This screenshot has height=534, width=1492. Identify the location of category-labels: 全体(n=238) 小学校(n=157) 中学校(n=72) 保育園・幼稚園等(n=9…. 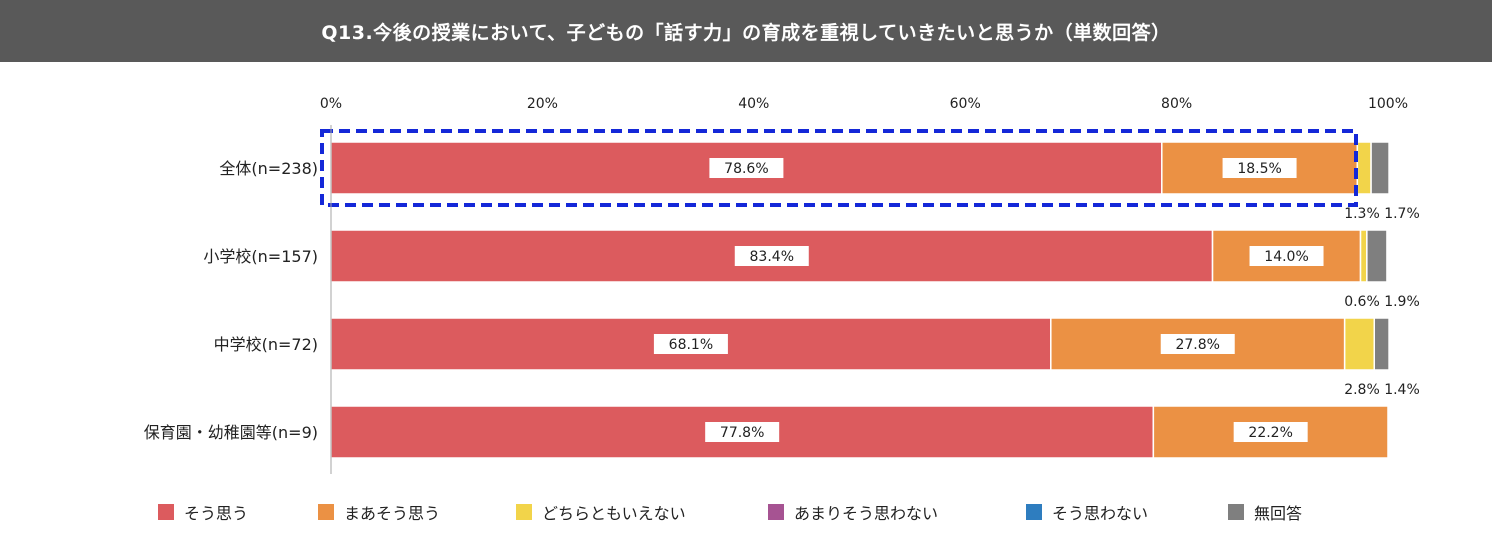
(231, 300).